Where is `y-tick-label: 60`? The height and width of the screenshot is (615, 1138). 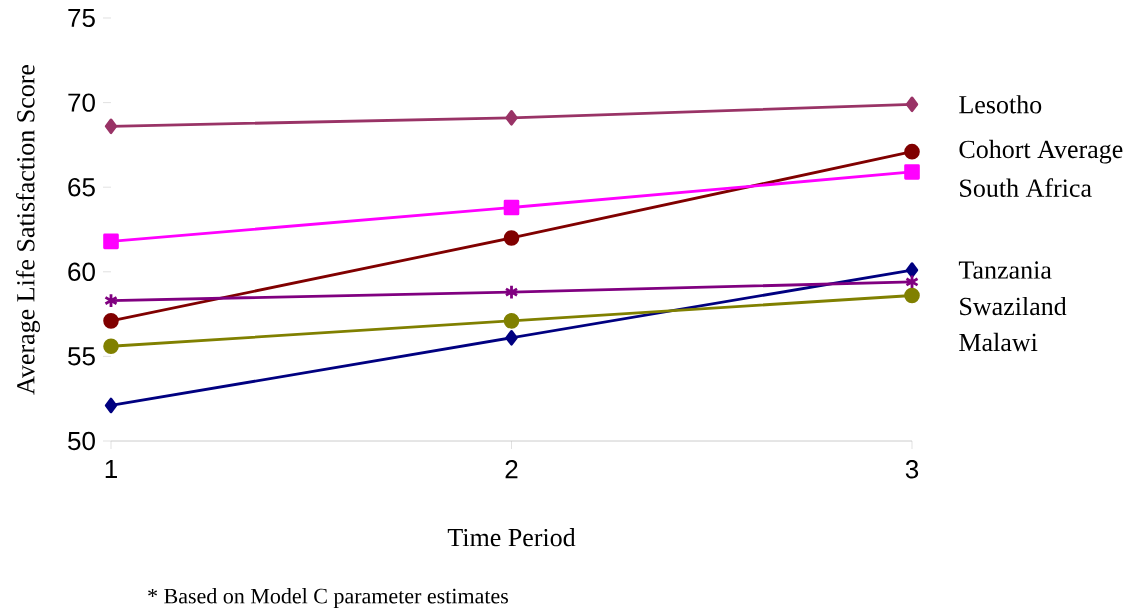 y-tick-label: 60 is located at coordinates (81, 271).